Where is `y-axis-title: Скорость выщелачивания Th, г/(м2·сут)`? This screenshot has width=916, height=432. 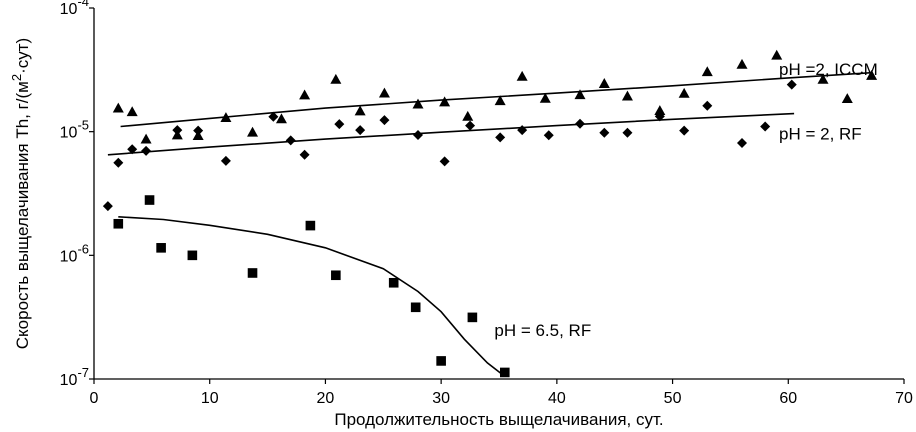 y-axis-title: Скорость выщелачивания Th, г/(м2·сут) is located at coordinates (20, 193).